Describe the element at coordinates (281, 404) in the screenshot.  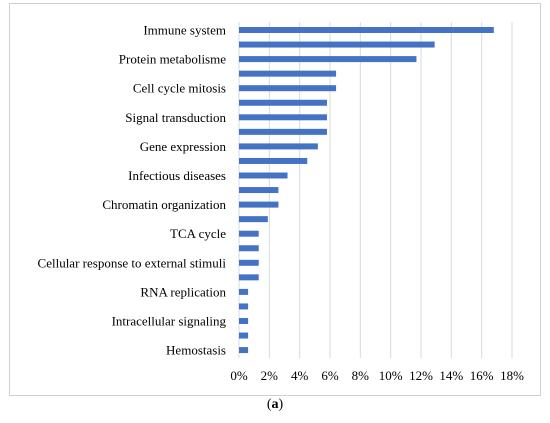
I see `caption-close: )` at that location.